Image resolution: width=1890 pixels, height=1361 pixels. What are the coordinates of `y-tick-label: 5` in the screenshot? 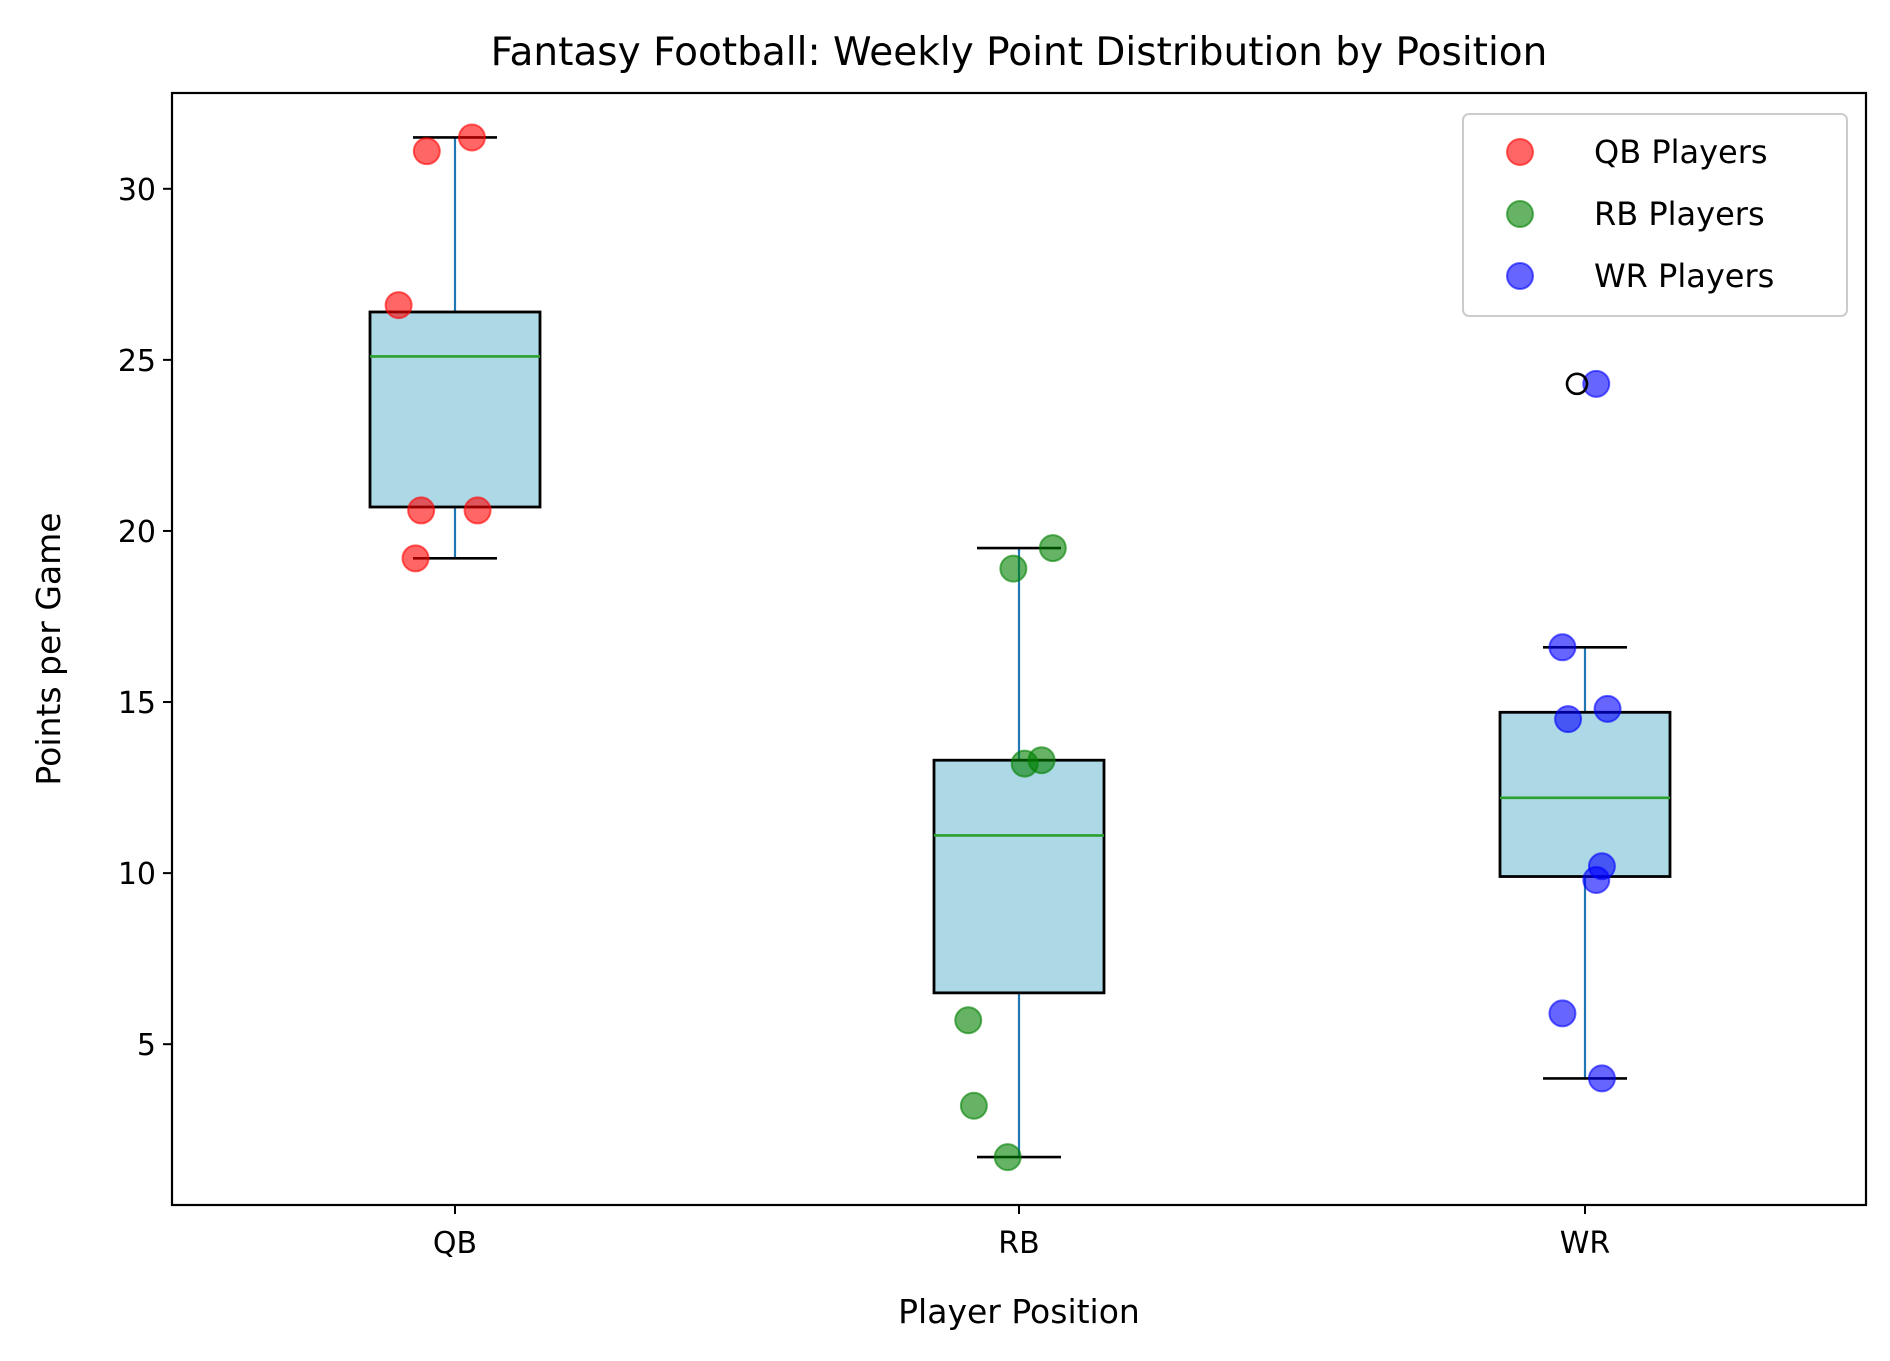 It's located at (146, 1045).